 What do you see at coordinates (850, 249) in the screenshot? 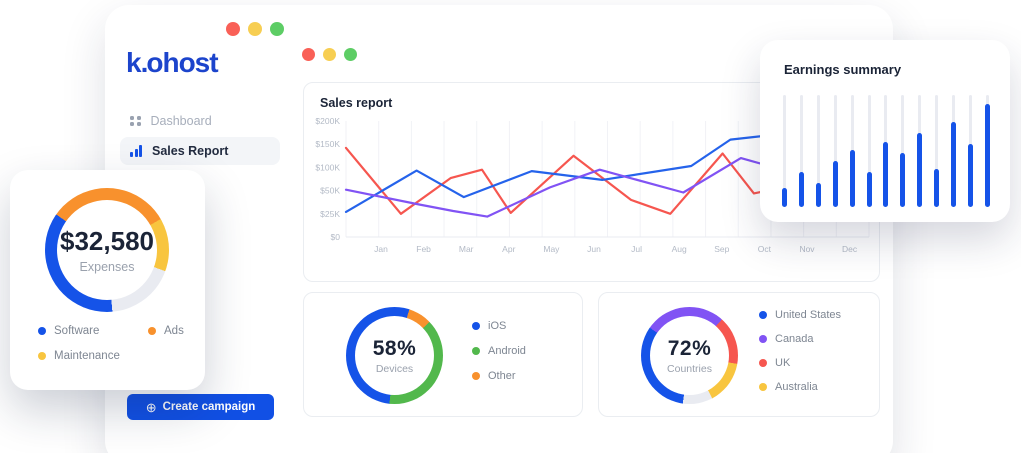
I see `x-tick-label: Dec` at bounding box center [850, 249].